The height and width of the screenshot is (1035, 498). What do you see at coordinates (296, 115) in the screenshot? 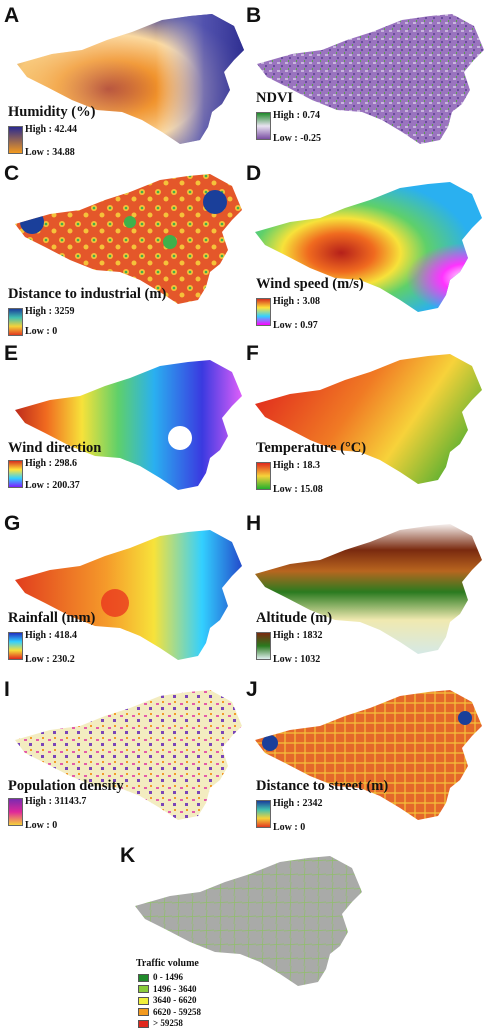
I see `legend-high: High : 0.74` at bounding box center [296, 115].